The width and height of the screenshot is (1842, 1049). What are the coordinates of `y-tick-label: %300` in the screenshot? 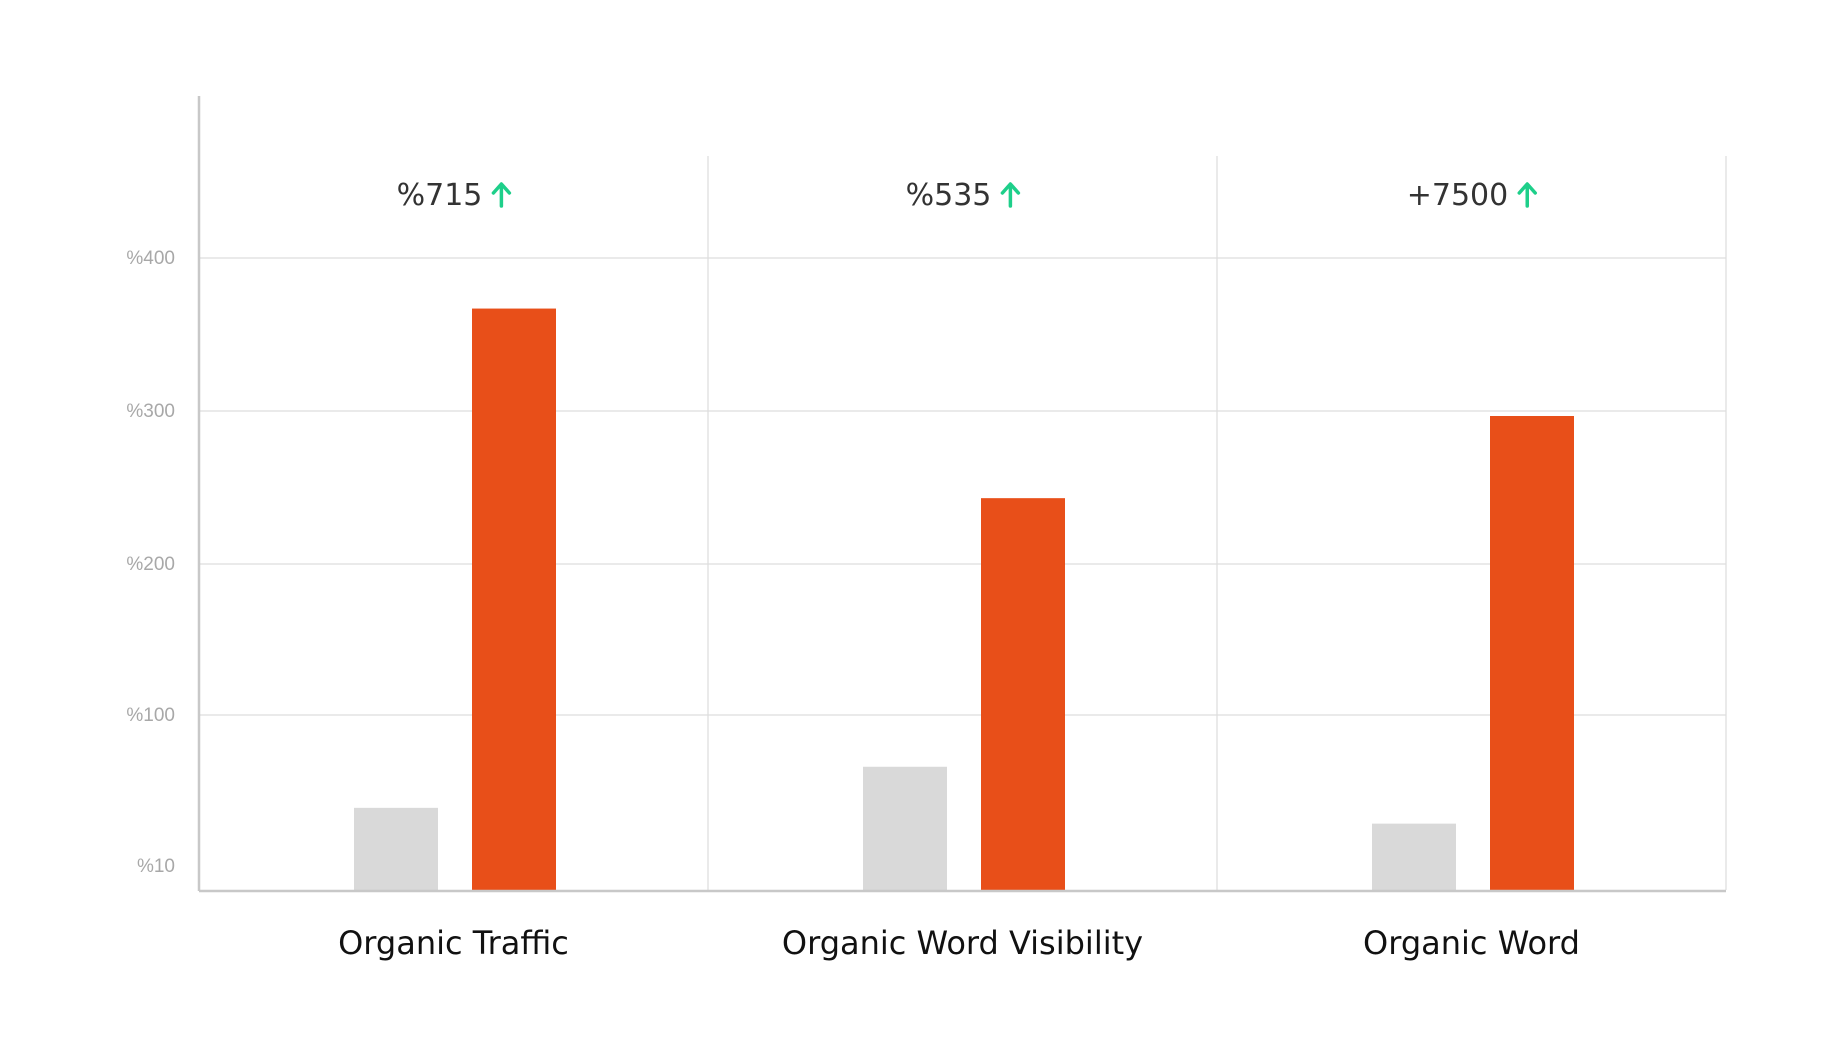 It's located at (150, 411).